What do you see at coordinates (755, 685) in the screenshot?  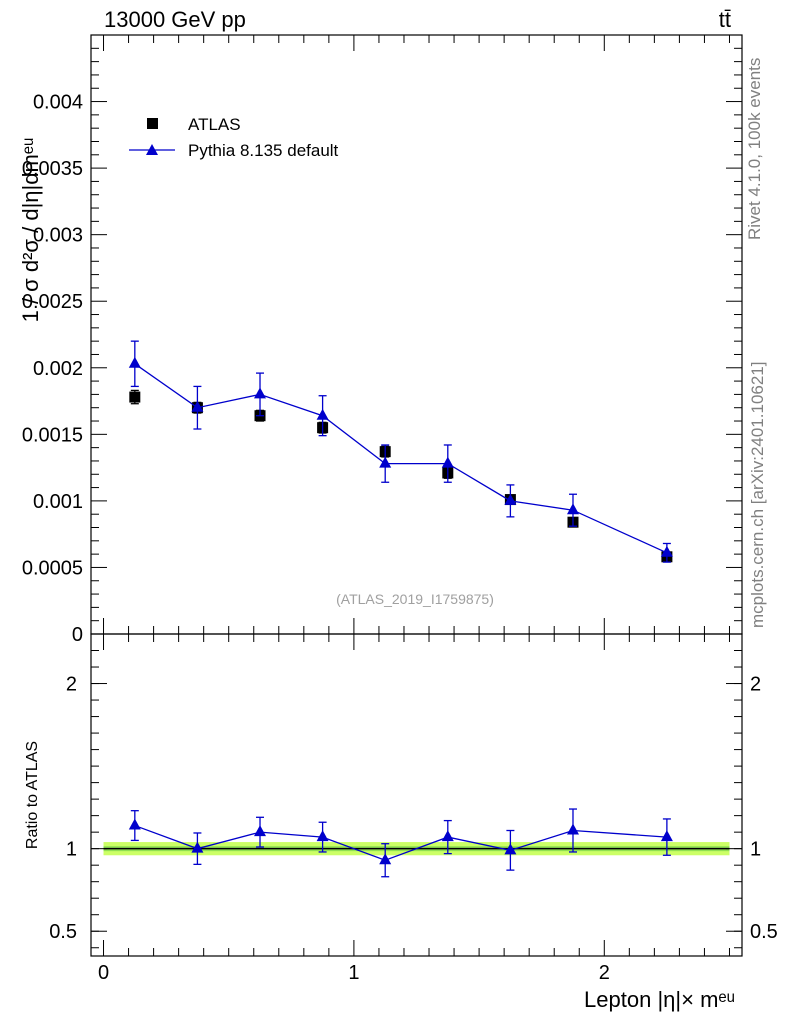 I see `ratio-y-tick-label-right: 2` at bounding box center [755, 685].